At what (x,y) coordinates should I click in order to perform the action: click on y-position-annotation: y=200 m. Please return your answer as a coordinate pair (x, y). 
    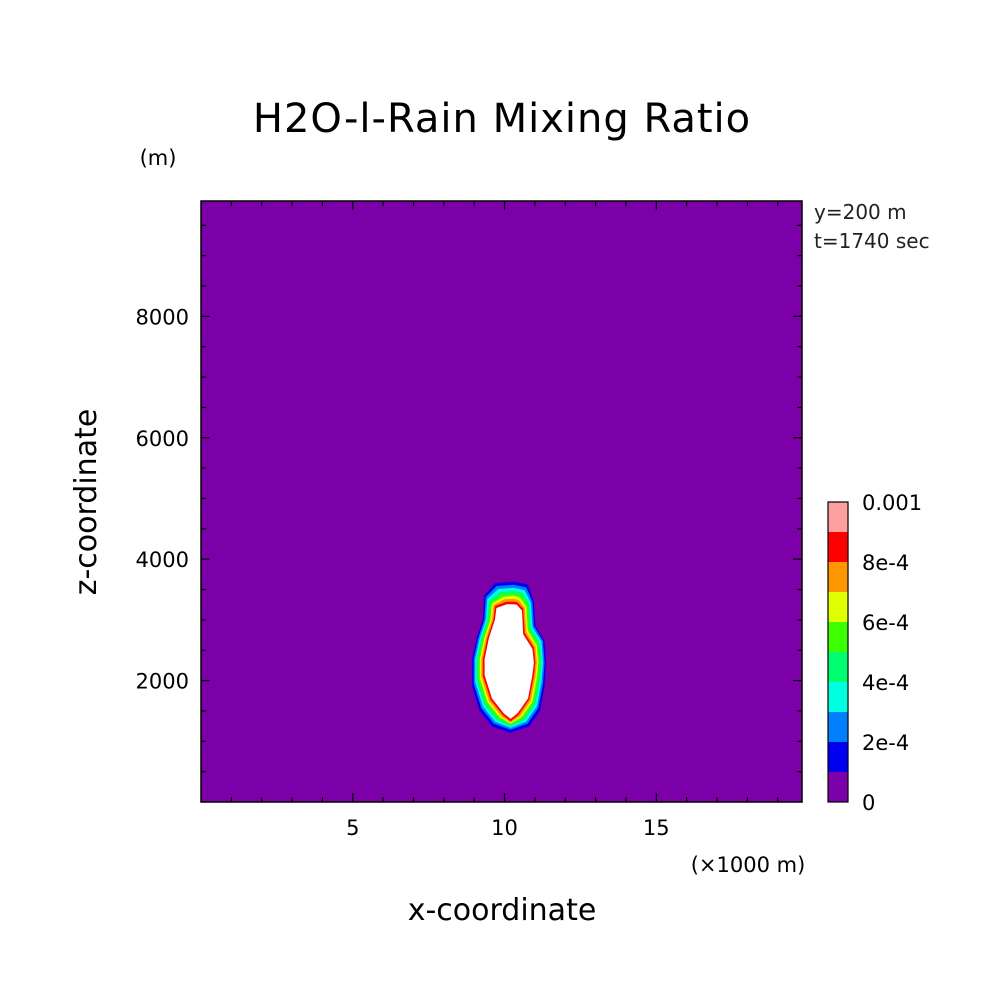
    Looking at the image, I should click on (860, 212).